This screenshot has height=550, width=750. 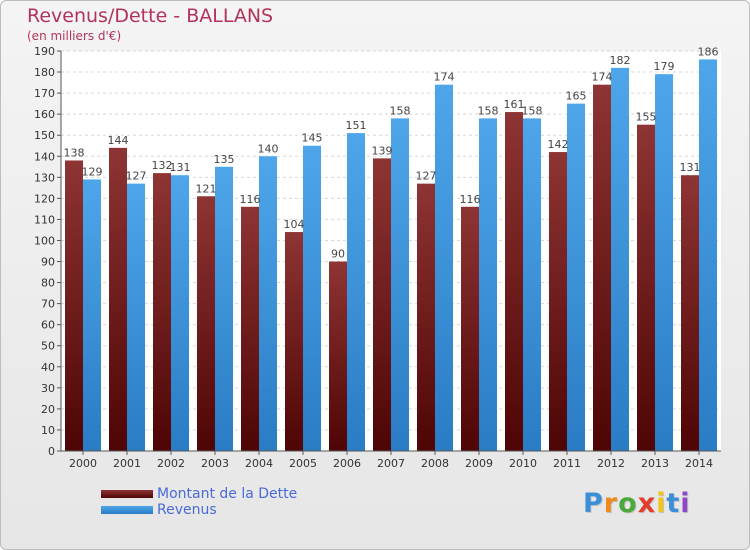 I want to click on x-tick-label: 2001, so click(x=127, y=463).